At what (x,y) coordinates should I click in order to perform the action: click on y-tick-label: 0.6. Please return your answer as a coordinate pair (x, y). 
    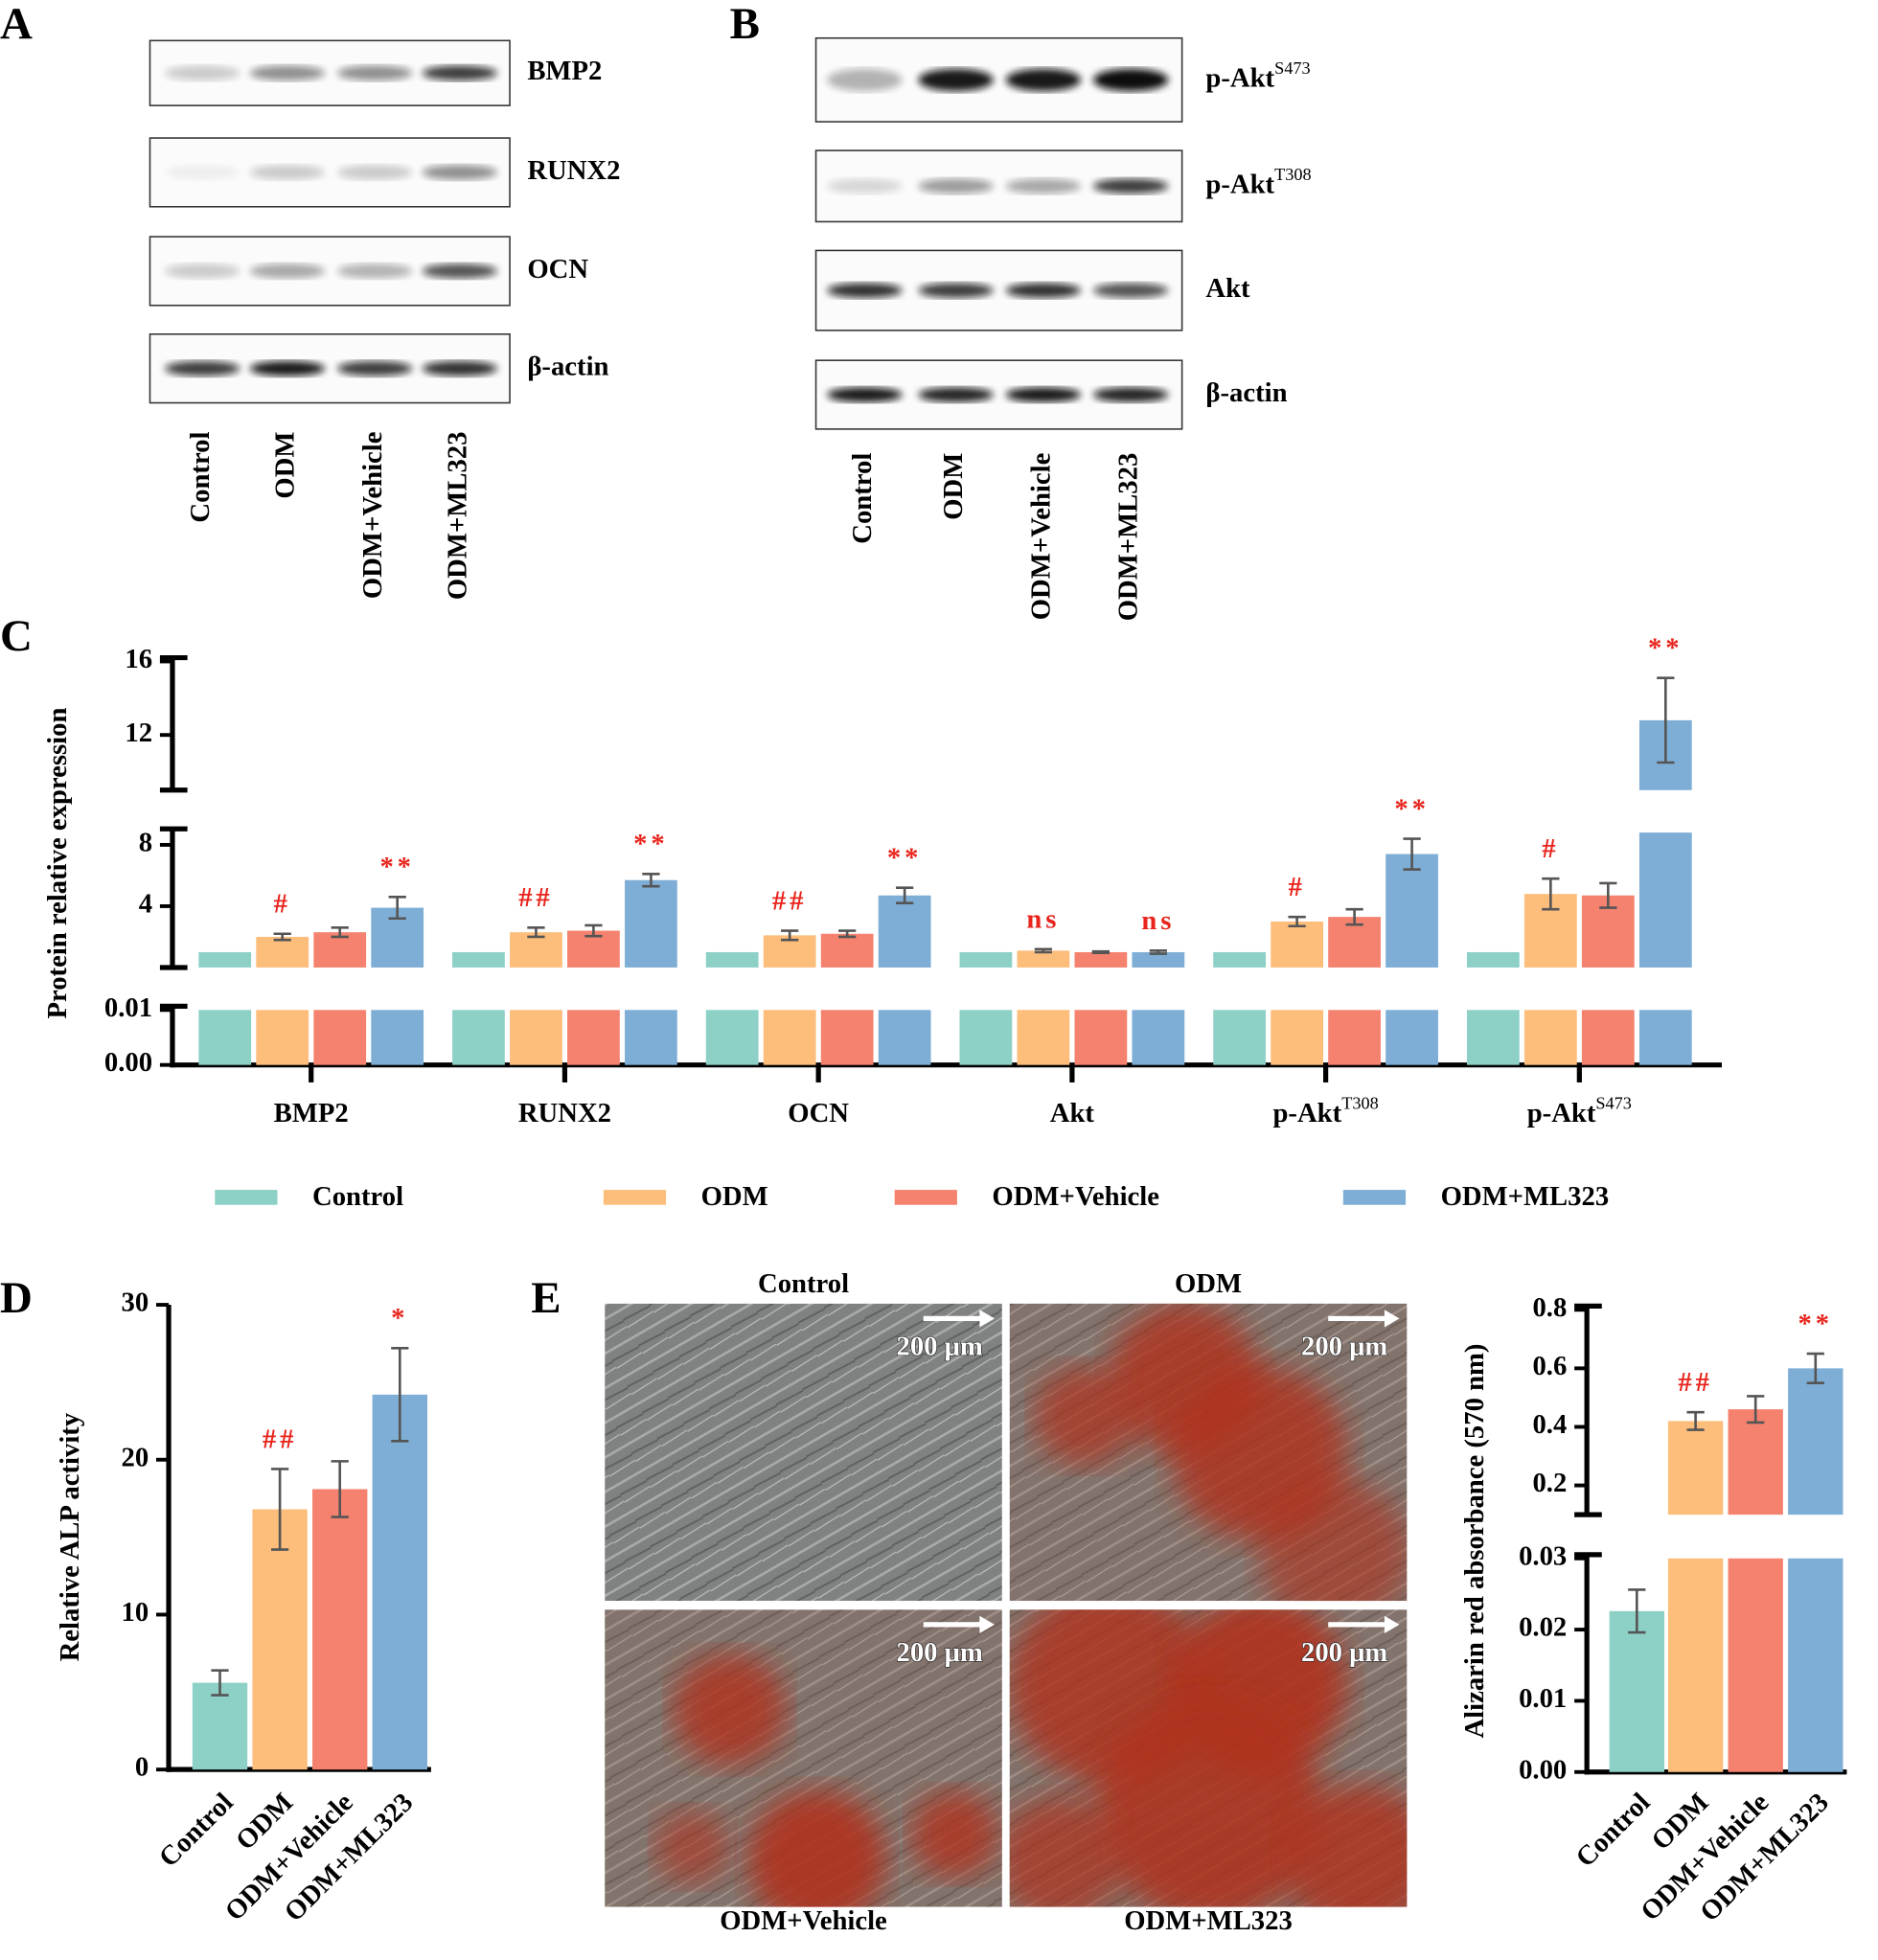
    Looking at the image, I should click on (1550, 1366).